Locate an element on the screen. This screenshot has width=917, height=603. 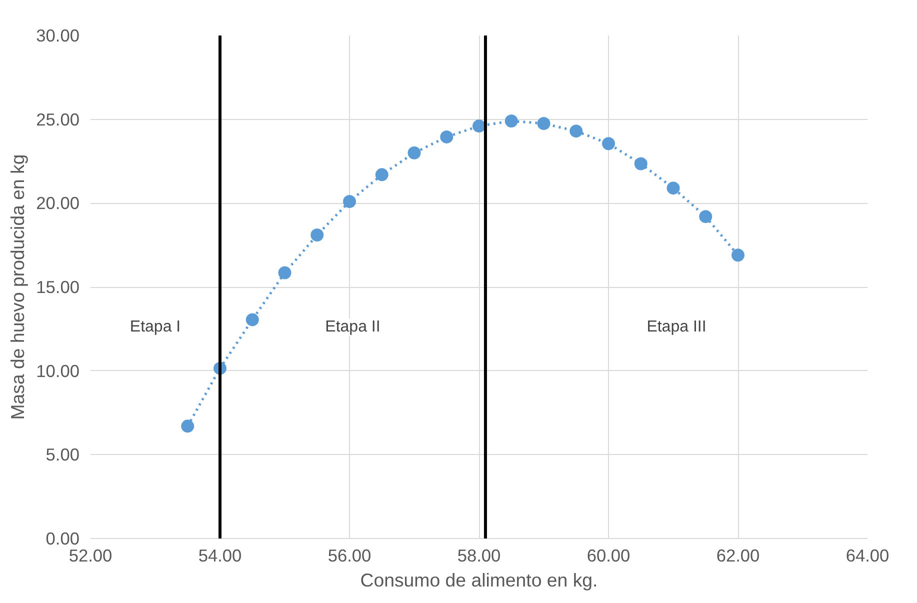
x-tick-label: 52.00 is located at coordinates (90, 556).